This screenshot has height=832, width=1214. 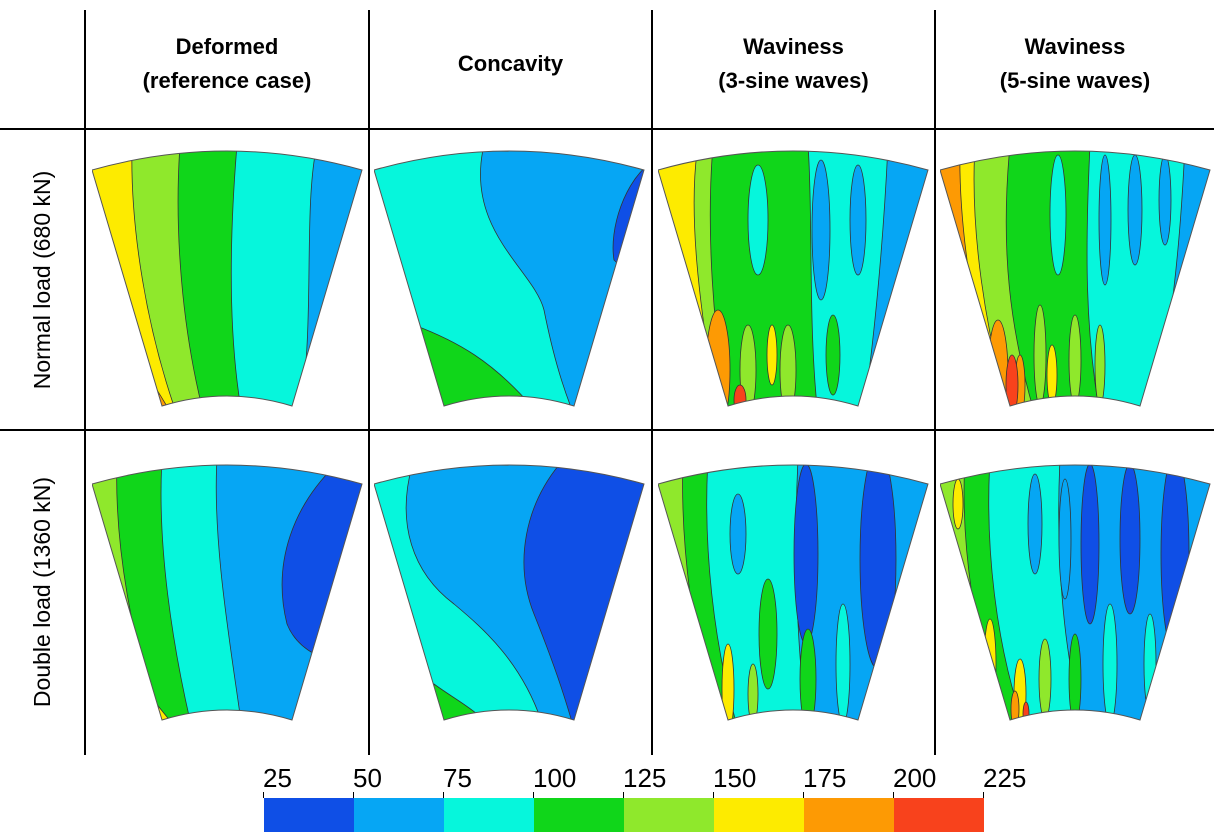 What do you see at coordinates (825, 778) in the screenshot?
I see `colorbar-tick-label: 175` at bounding box center [825, 778].